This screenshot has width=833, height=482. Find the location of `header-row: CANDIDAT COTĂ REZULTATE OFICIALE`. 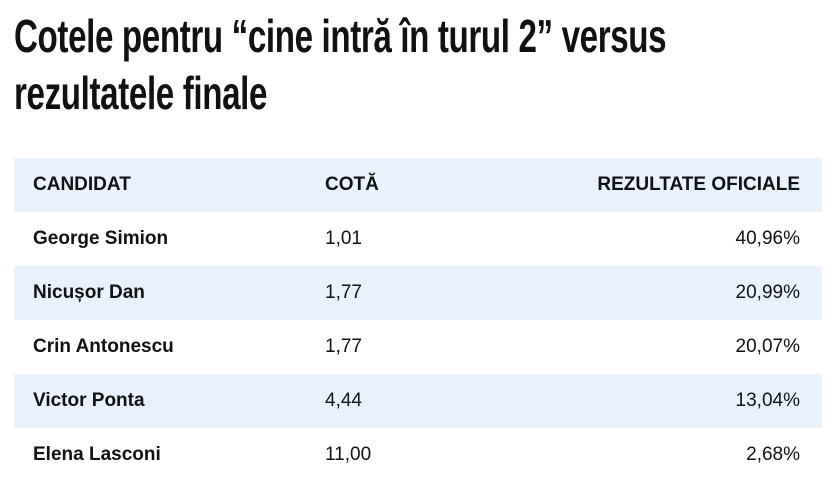

header-row: CANDIDAT COTĂ REZULTATE OFICIALE is located at coordinates (418, 185).